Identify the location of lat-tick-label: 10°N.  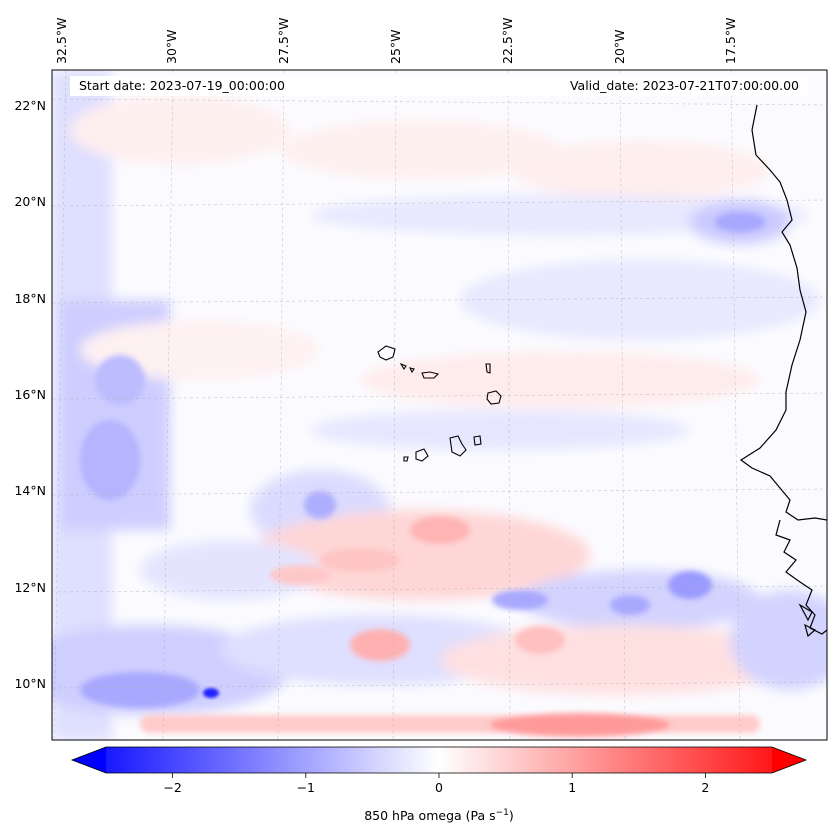
(30, 683).